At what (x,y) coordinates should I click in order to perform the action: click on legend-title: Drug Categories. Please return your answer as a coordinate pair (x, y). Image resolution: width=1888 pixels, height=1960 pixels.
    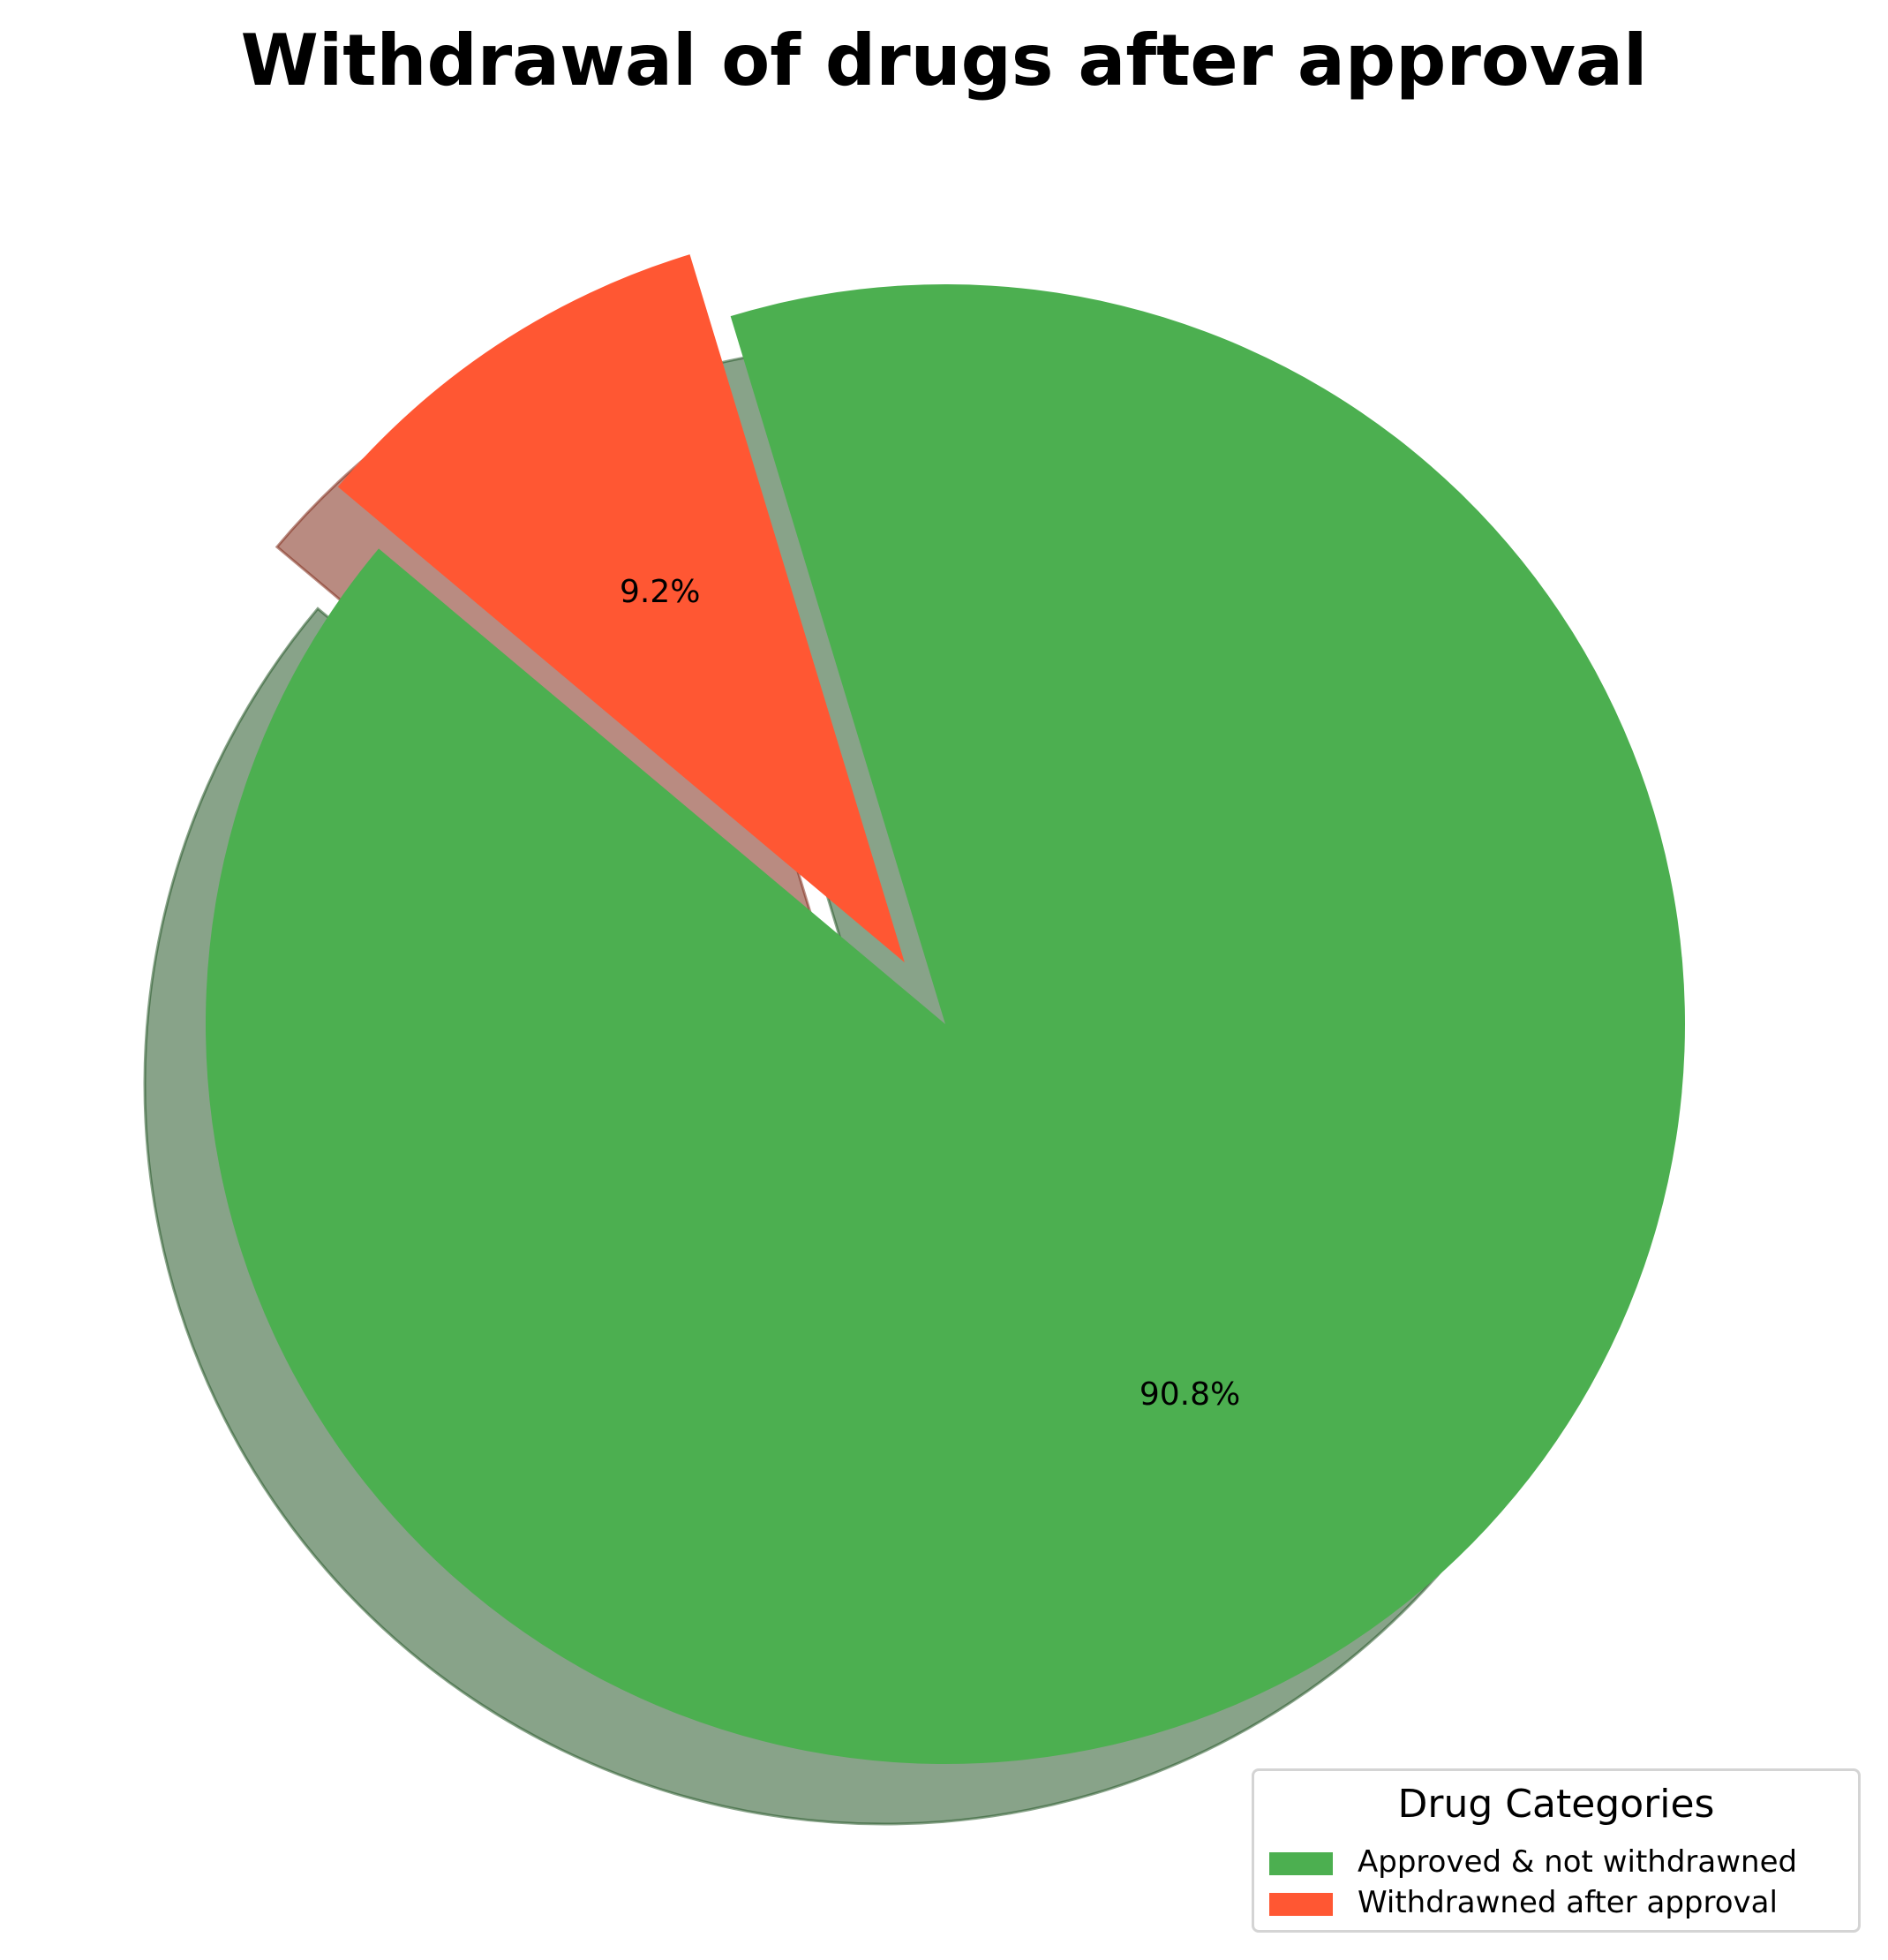
    Looking at the image, I should click on (1556, 1804).